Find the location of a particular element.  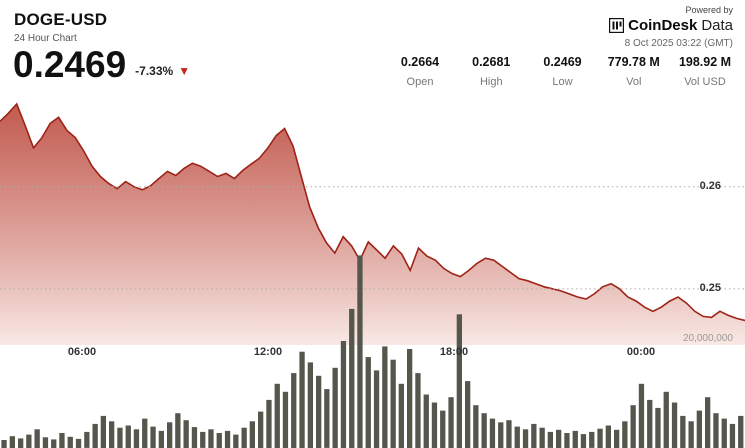

powered-by-label: Powered by is located at coordinates (709, 10).